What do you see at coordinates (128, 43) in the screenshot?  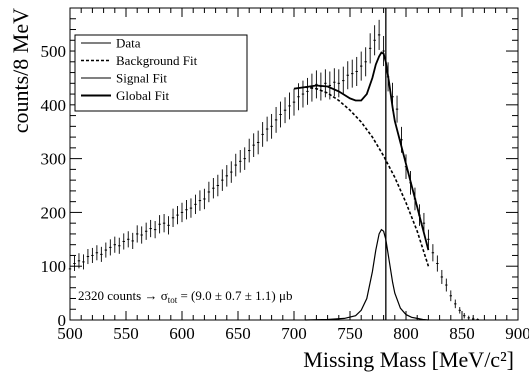 I see `legend-label-data: Data` at bounding box center [128, 43].